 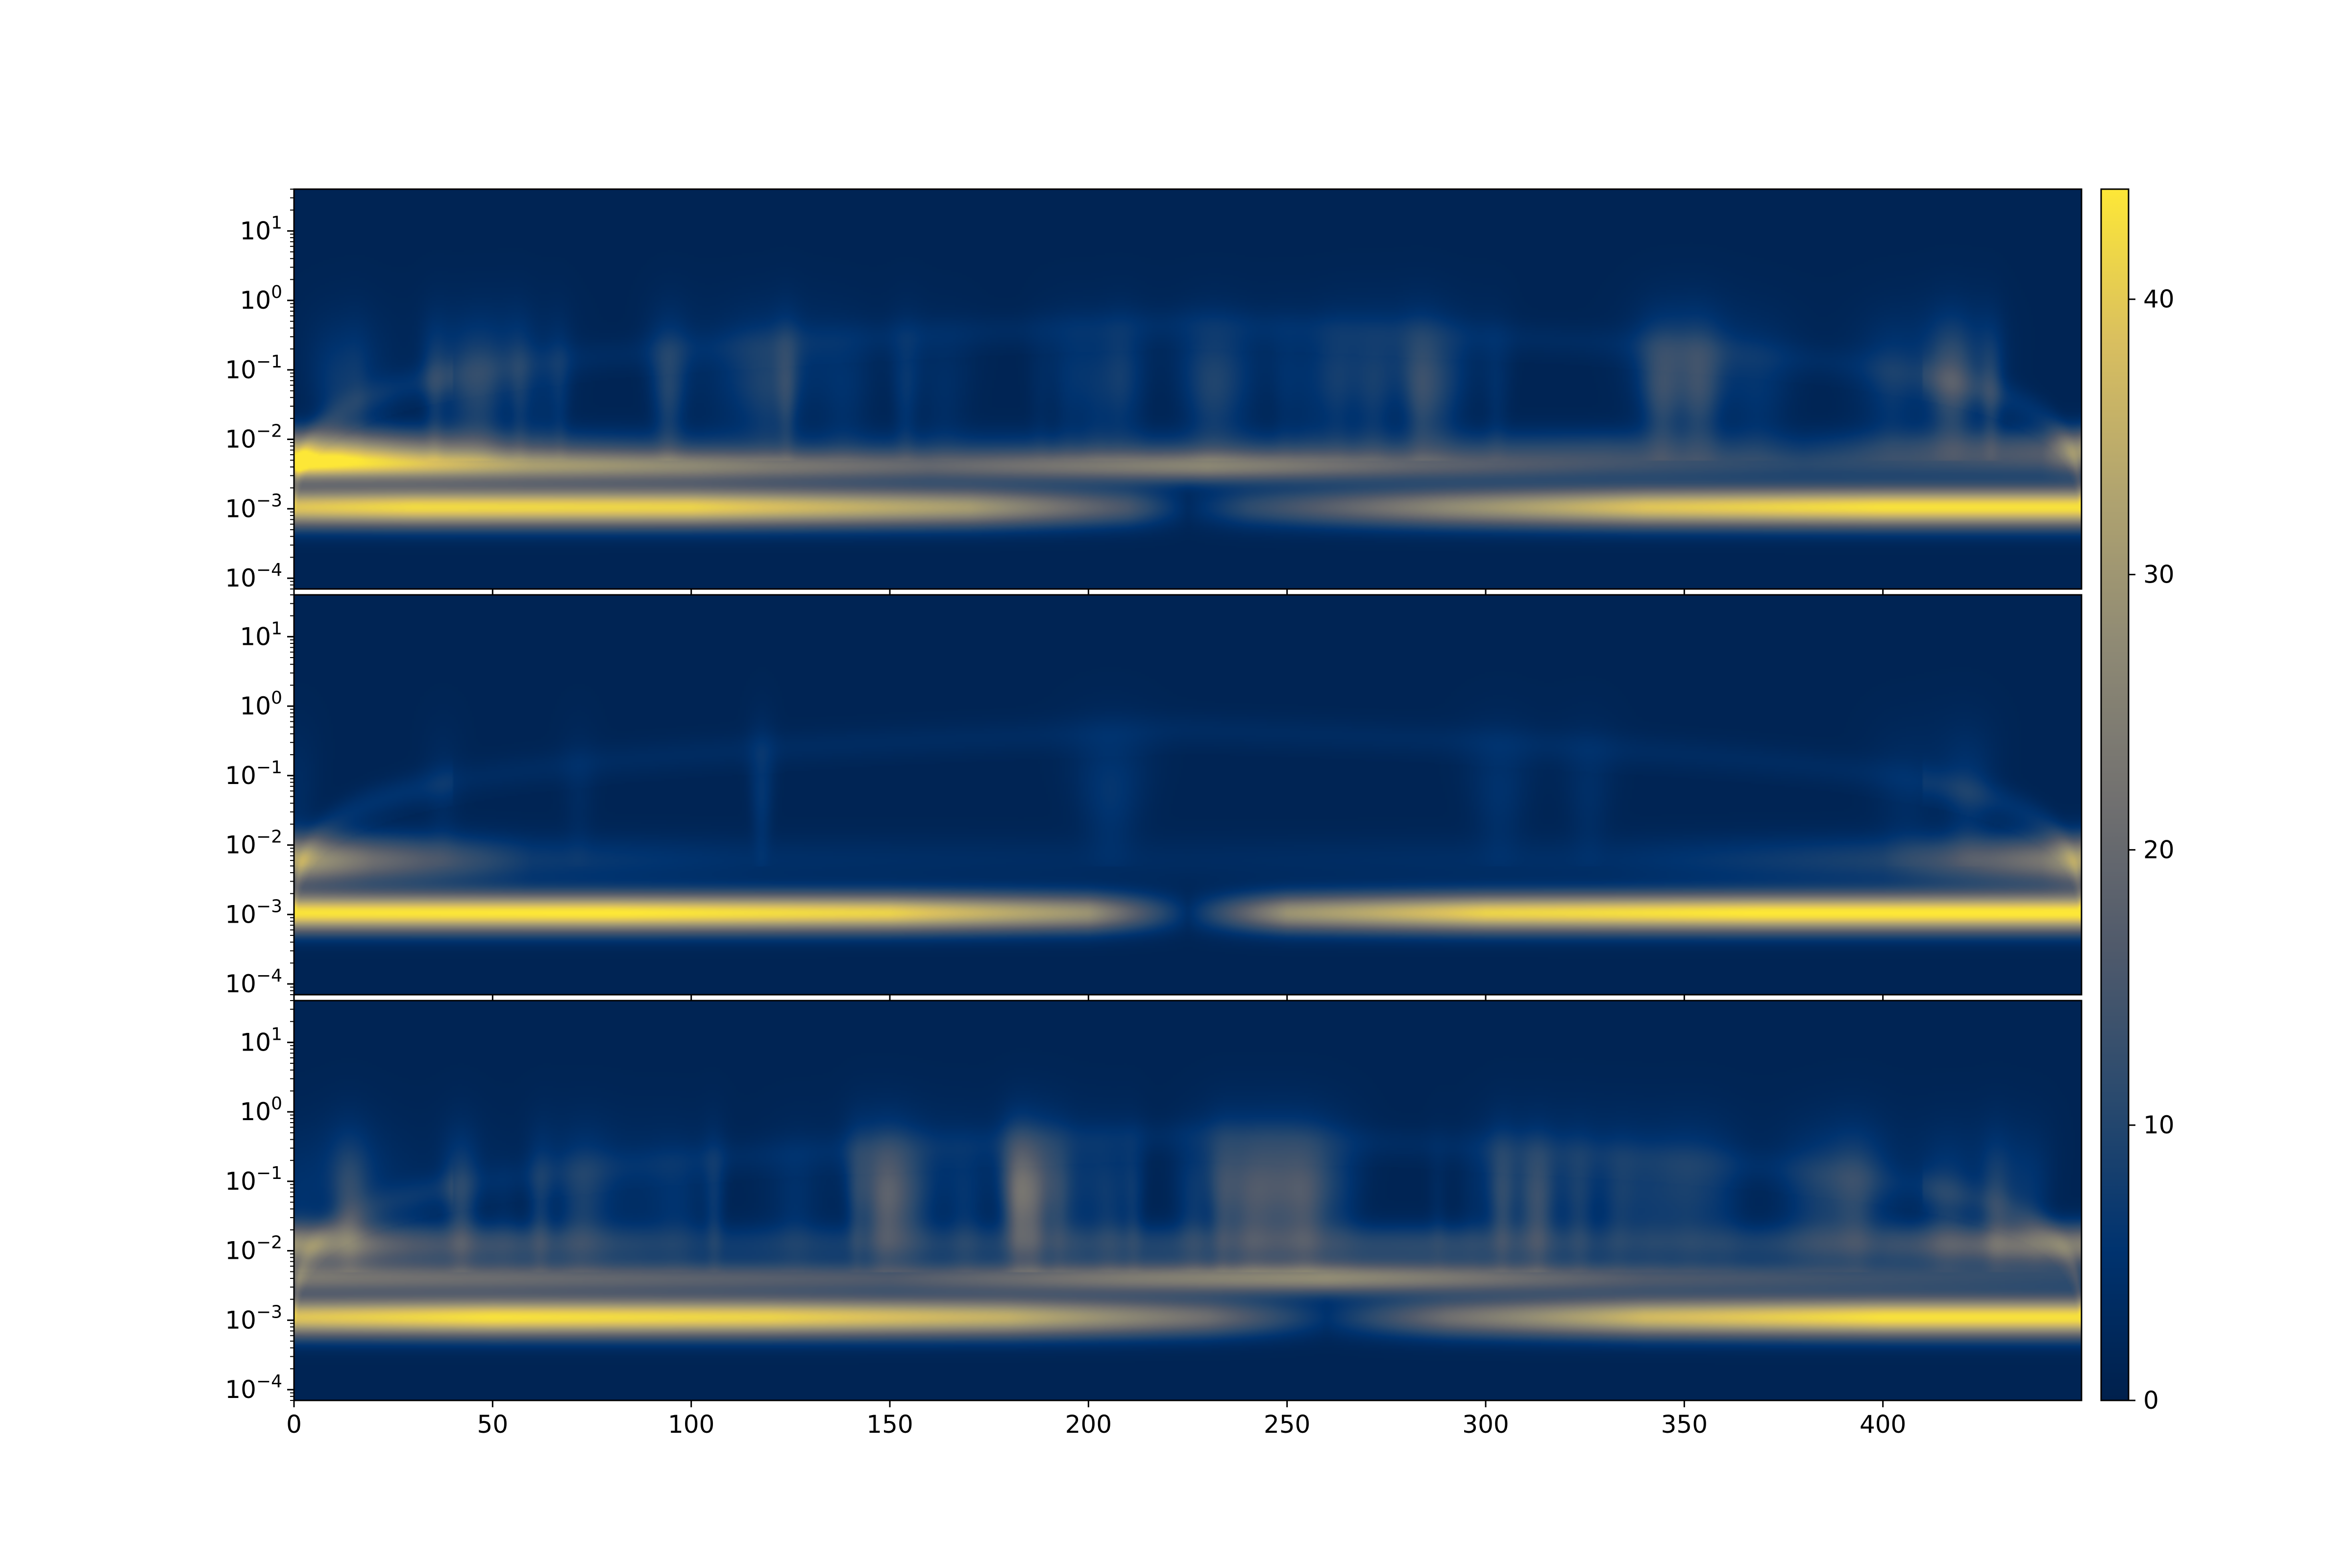 What do you see at coordinates (2159, 1125) in the screenshot?
I see `colorbar-tick-label: 10` at bounding box center [2159, 1125].